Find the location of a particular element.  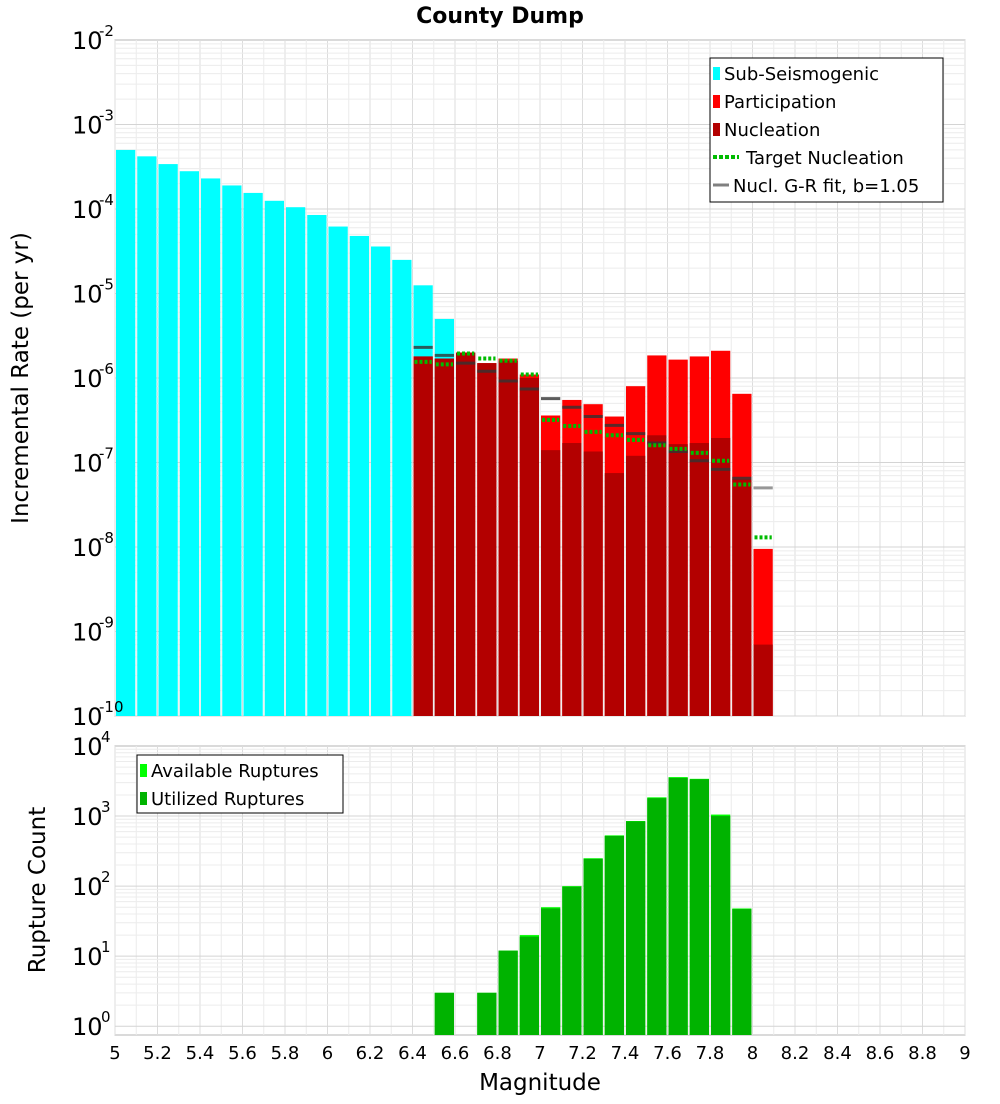

legend-label-utilized: Utilized Ruptures is located at coordinates (227, 799).